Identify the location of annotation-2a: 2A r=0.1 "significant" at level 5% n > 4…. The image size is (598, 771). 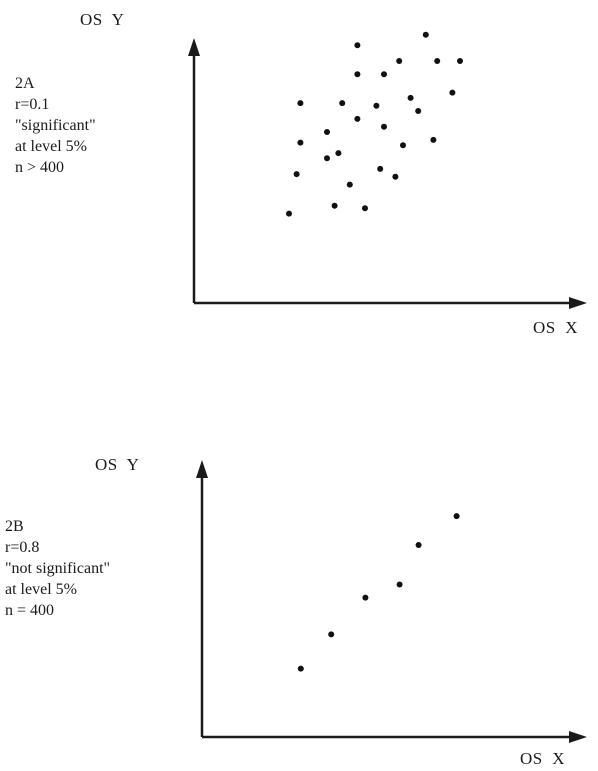
(55, 125).